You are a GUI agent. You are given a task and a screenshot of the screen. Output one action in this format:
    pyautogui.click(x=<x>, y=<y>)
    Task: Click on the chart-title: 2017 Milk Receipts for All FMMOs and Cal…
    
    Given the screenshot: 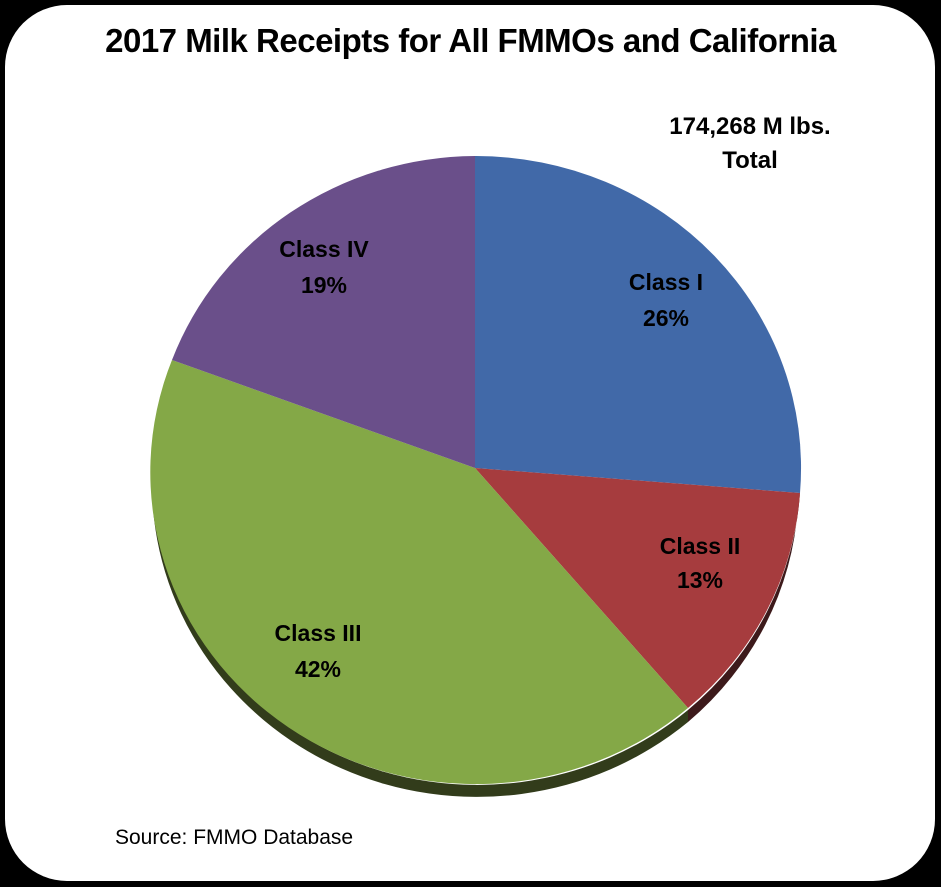 What is the action you would take?
    pyautogui.click(x=470, y=40)
    